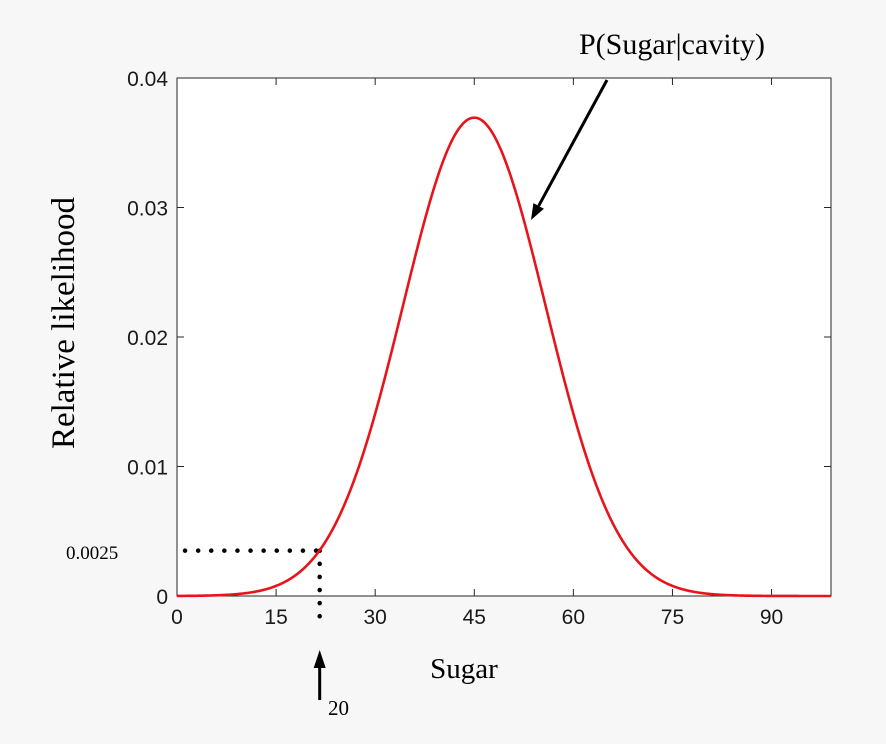  What do you see at coordinates (64, 322) in the screenshot?
I see `y-axis-label: Relative likelihood` at bounding box center [64, 322].